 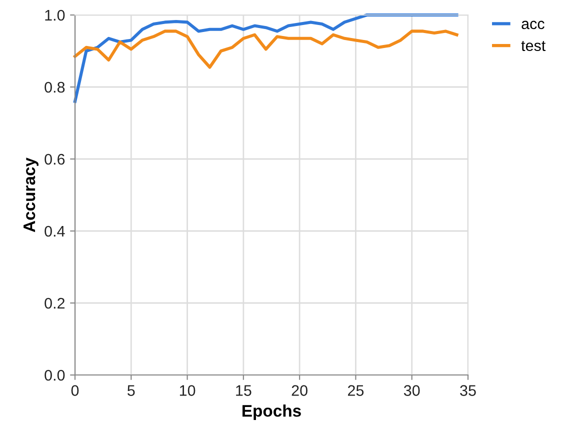 What do you see at coordinates (300, 390) in the screenshot?
I see `x-tick-label: 20` at bounding box center [300, 390].